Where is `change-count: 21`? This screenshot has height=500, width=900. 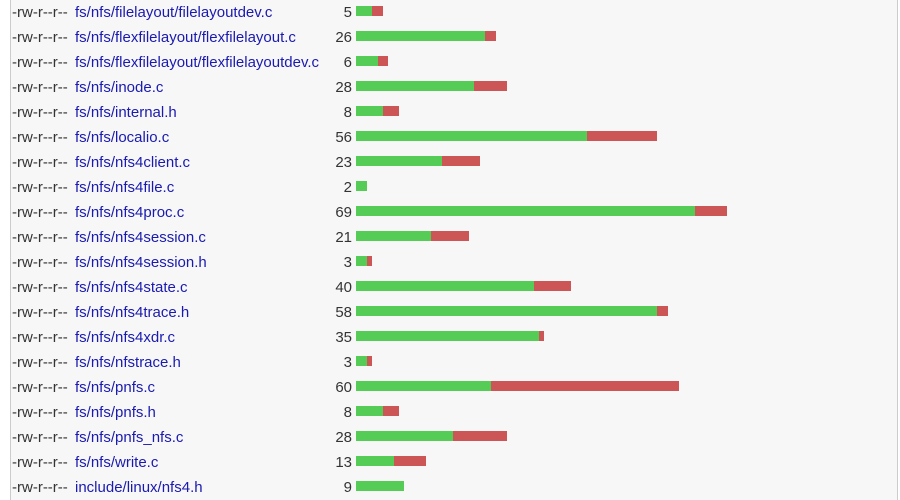 change-count: 21 is located at coordinates (343, 237).